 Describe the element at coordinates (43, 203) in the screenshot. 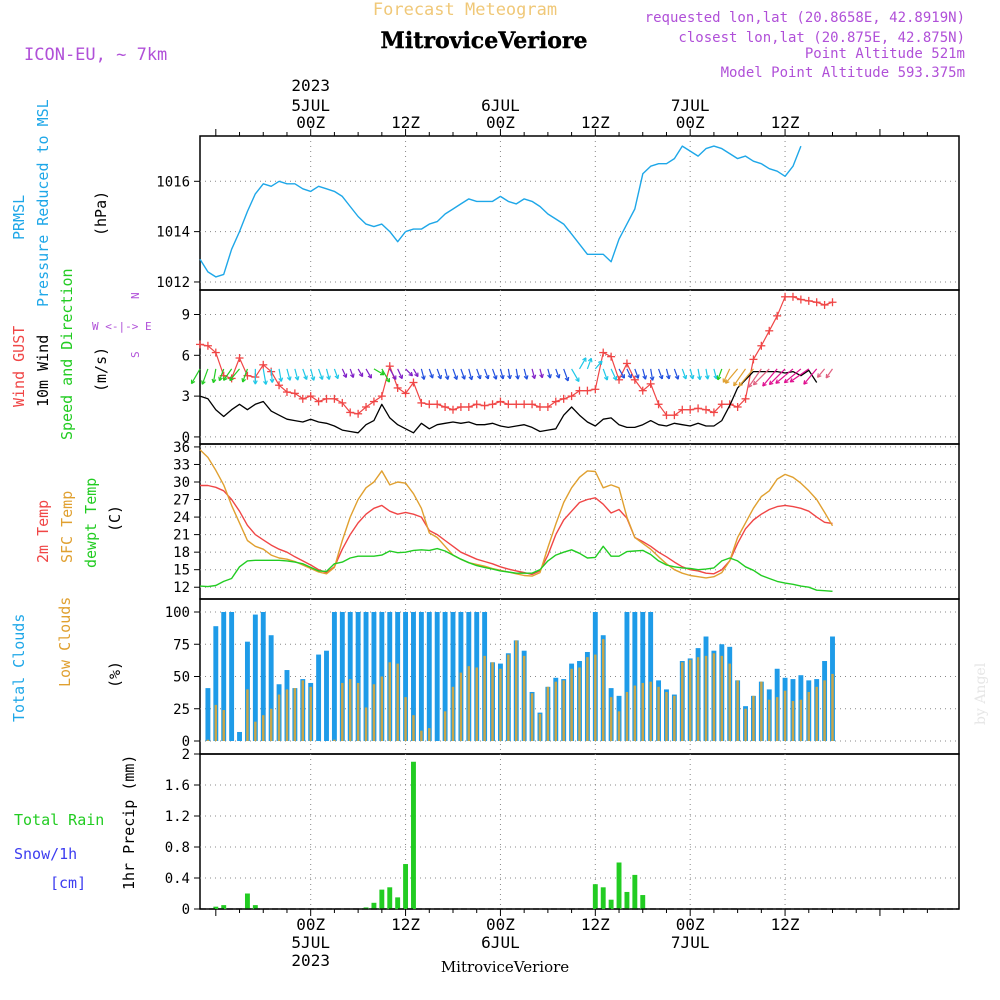

I see `pressure-label-2: Pressure Reduced to MSL` at that location.